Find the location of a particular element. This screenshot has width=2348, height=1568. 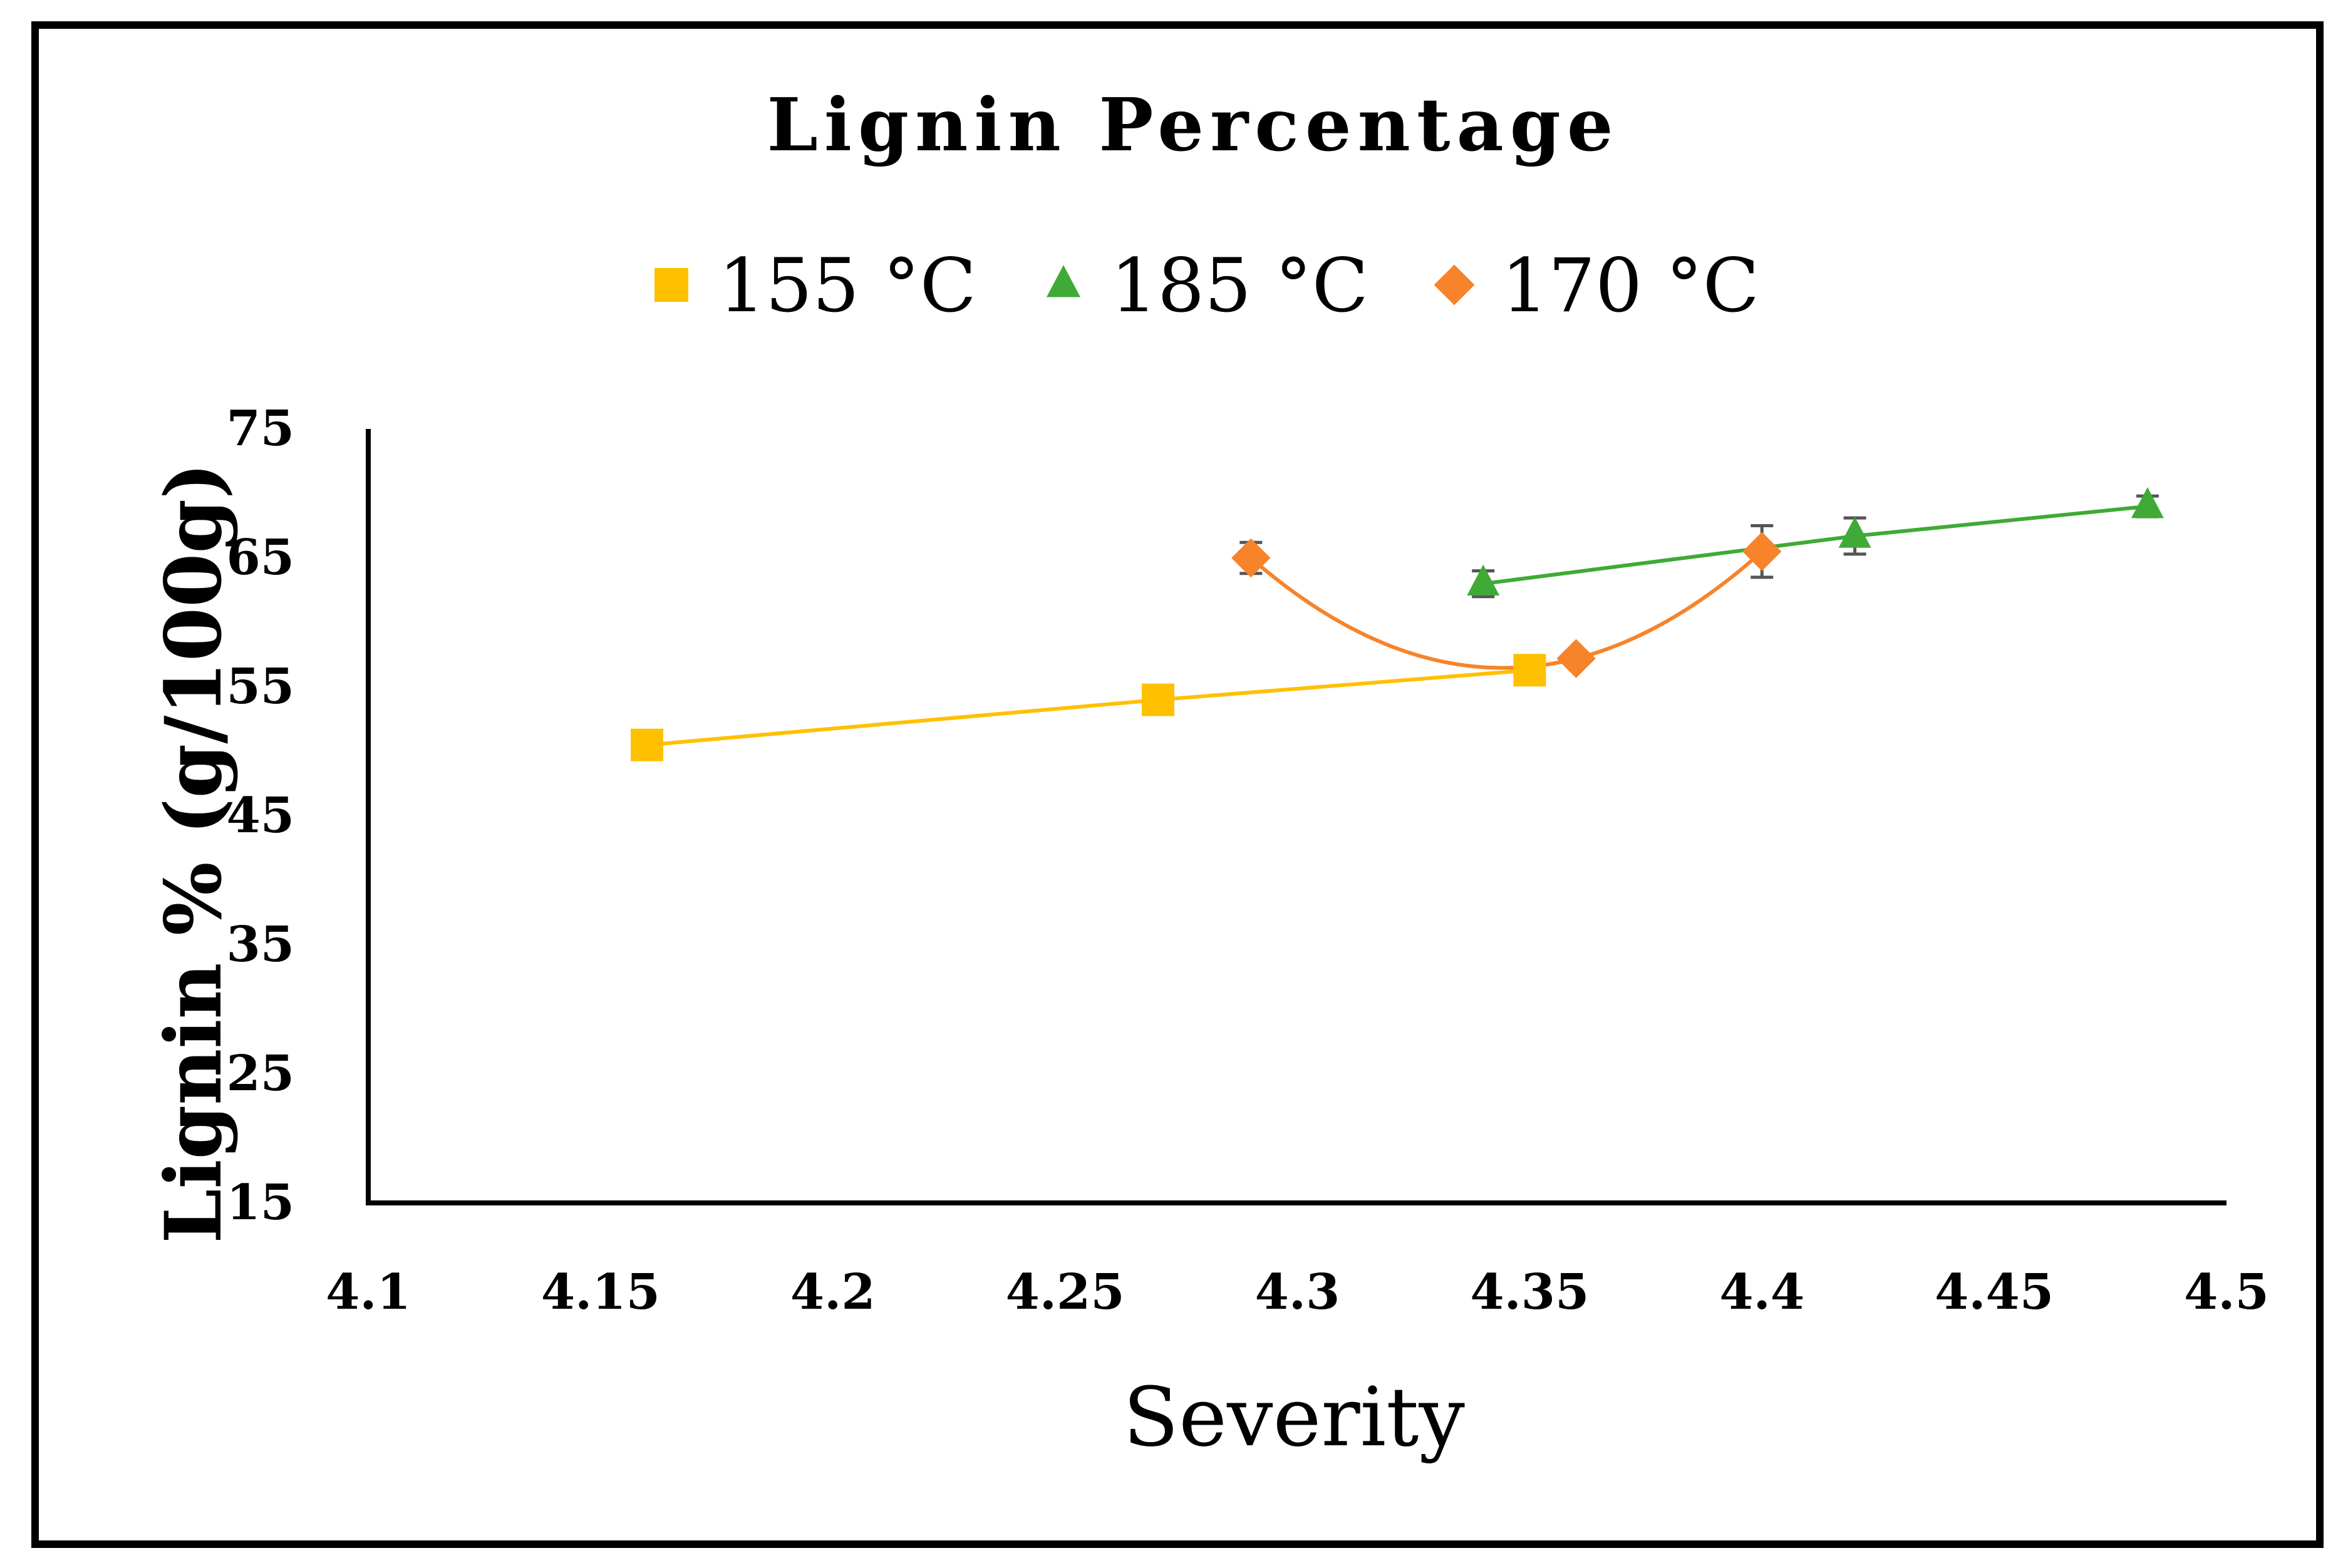

y-axis-ticks: 15 25 35 45 55 65 75 is located at coordinates (260, 815).